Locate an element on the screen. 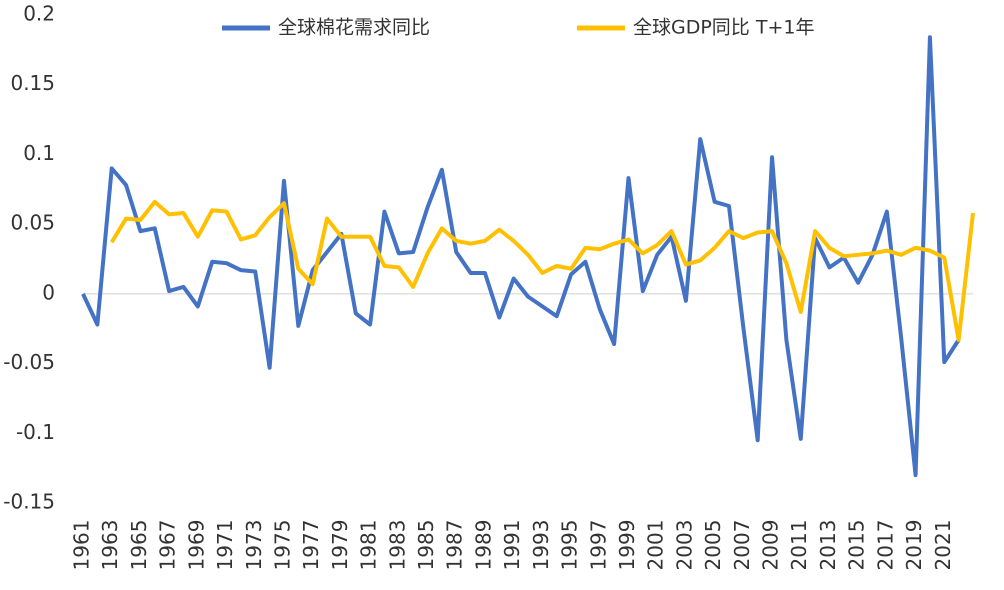 The image size is (1004, 590). x-tick-label: 2001 is located at coordinates (656, 545).